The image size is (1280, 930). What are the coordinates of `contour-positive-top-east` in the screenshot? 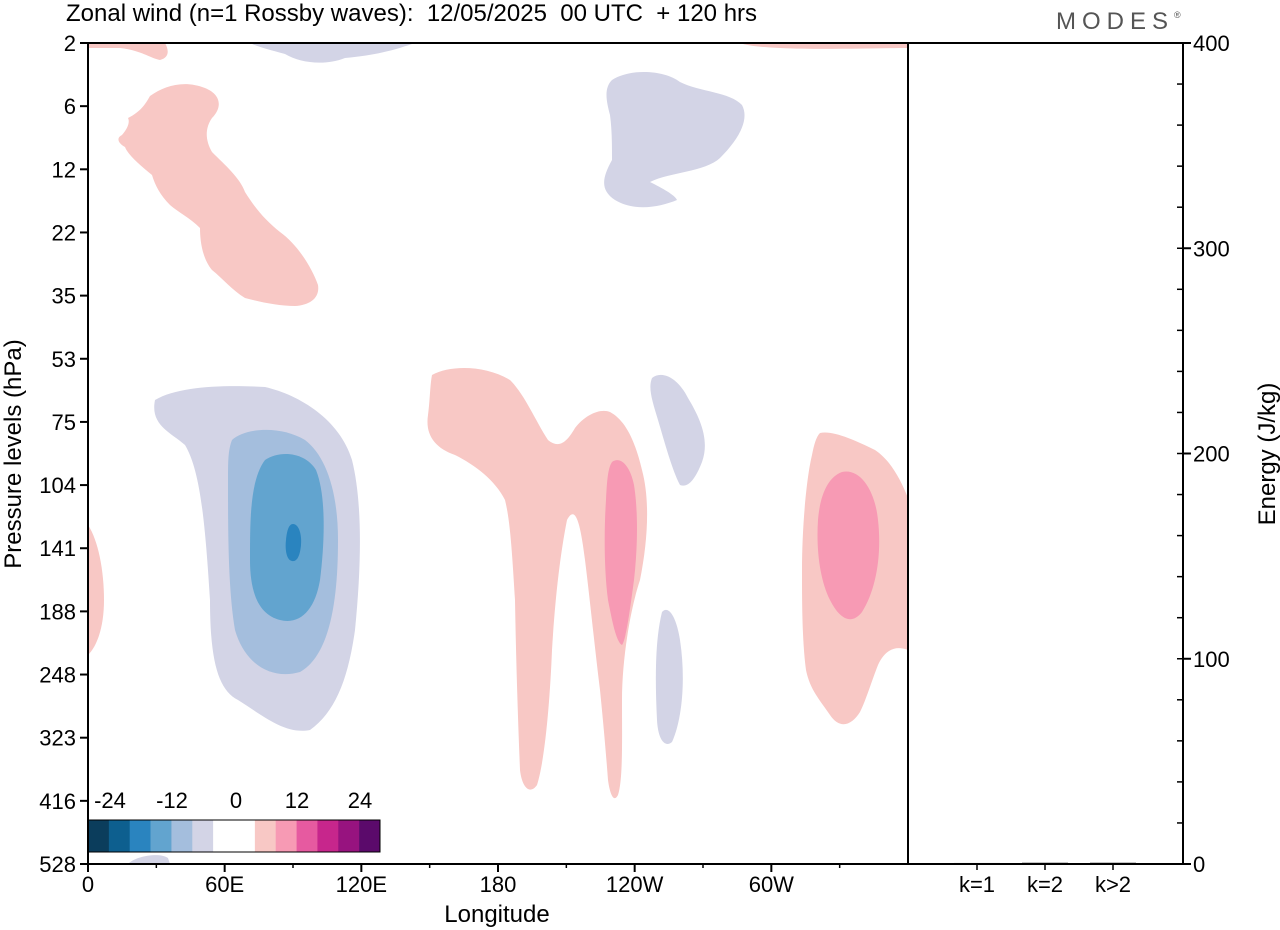 It's located at (824, 46).